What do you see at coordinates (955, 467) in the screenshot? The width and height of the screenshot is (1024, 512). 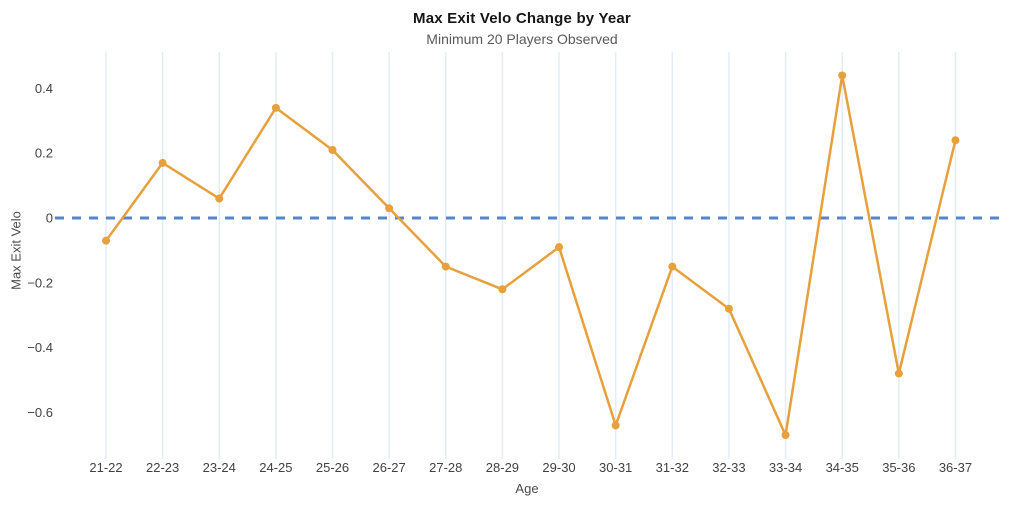 I see `x-tick-label: 36-37` at bounding box center [955, 467].